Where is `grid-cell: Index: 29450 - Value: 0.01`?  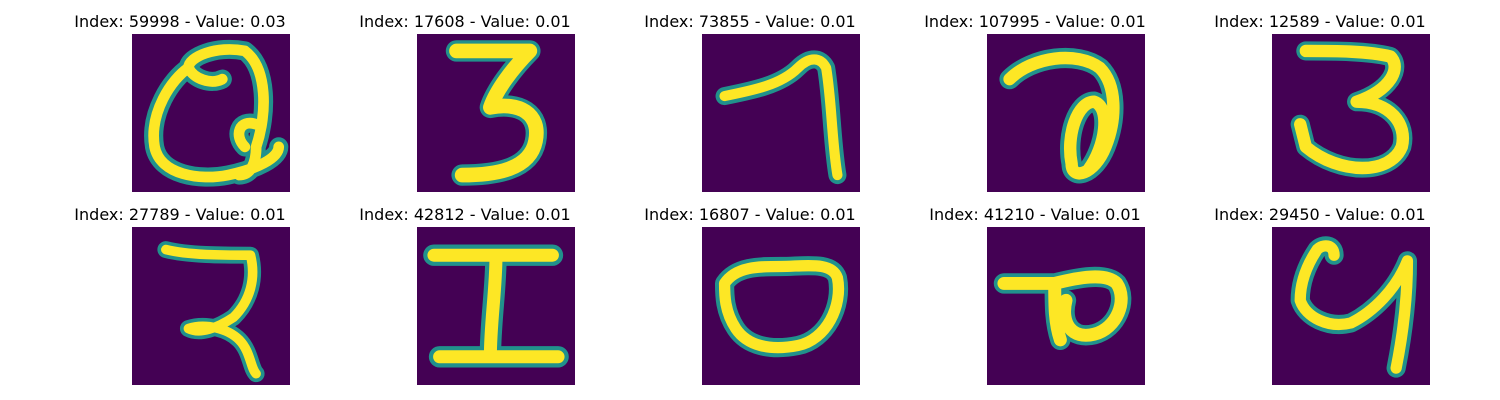
grid-cell: Index: 29450 - Value: 0.01 is located at coordinates (1320, 300).